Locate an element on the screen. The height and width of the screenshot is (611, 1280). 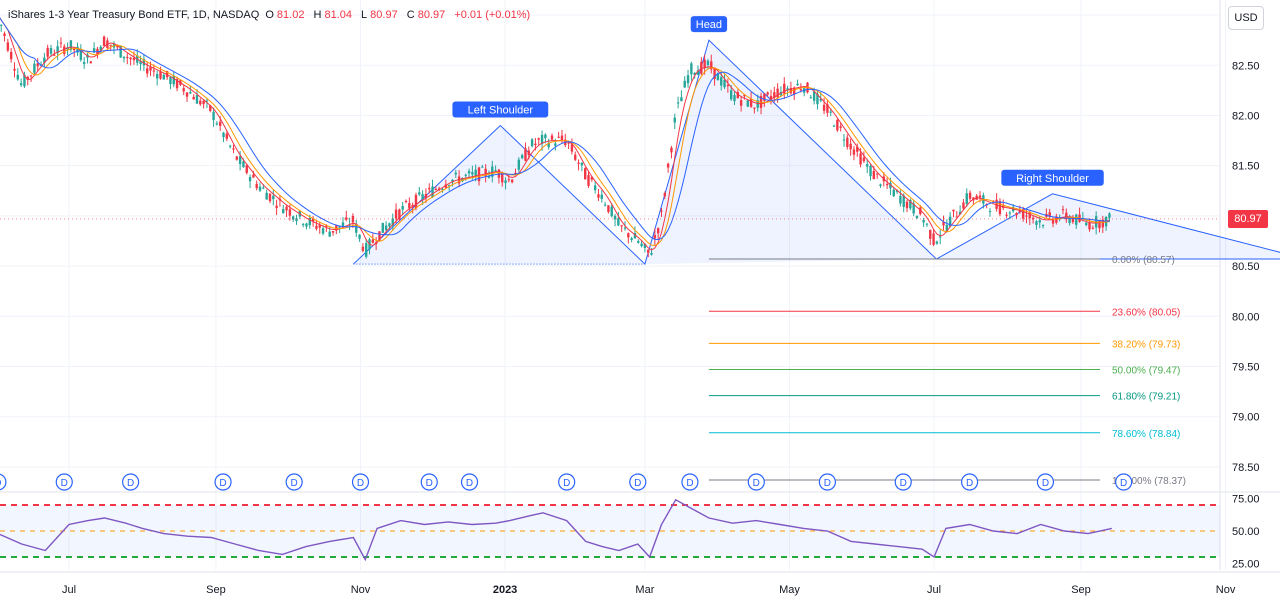
open-key: O is located at coordinates (269, 15).